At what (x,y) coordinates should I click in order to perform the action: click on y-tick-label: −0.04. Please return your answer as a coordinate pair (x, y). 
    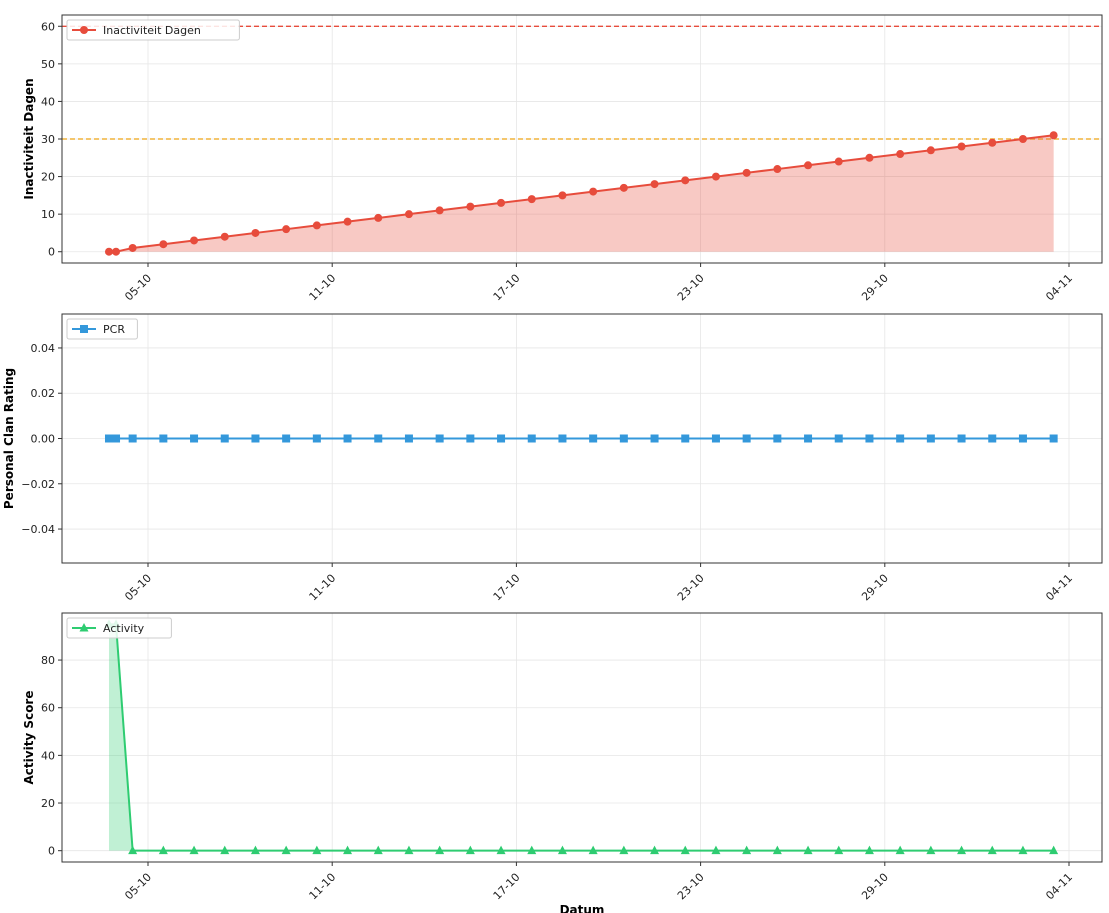
    Looking at the image, I should click on (38, 529).